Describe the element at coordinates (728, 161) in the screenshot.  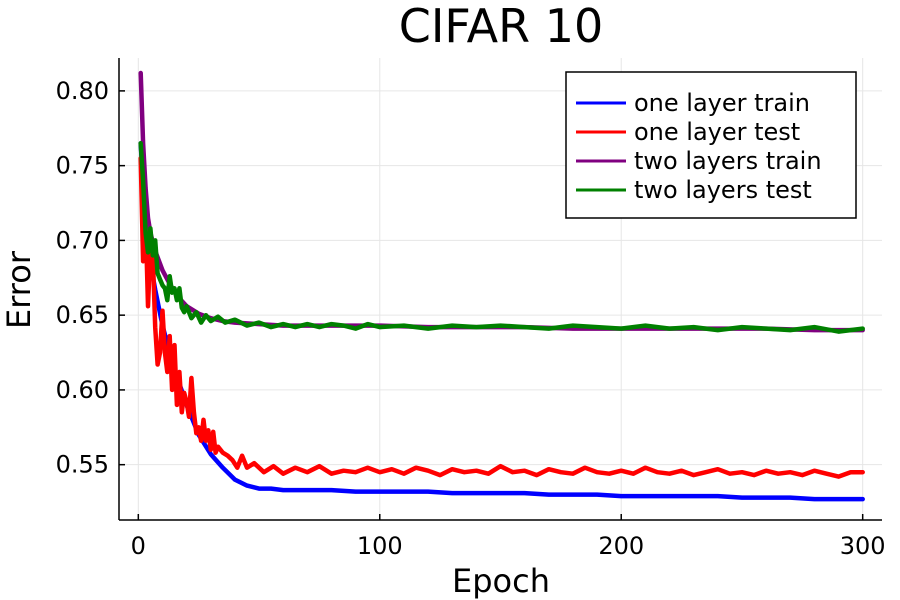
I see `legend-label-two-layers-train: two layers train` at that location.